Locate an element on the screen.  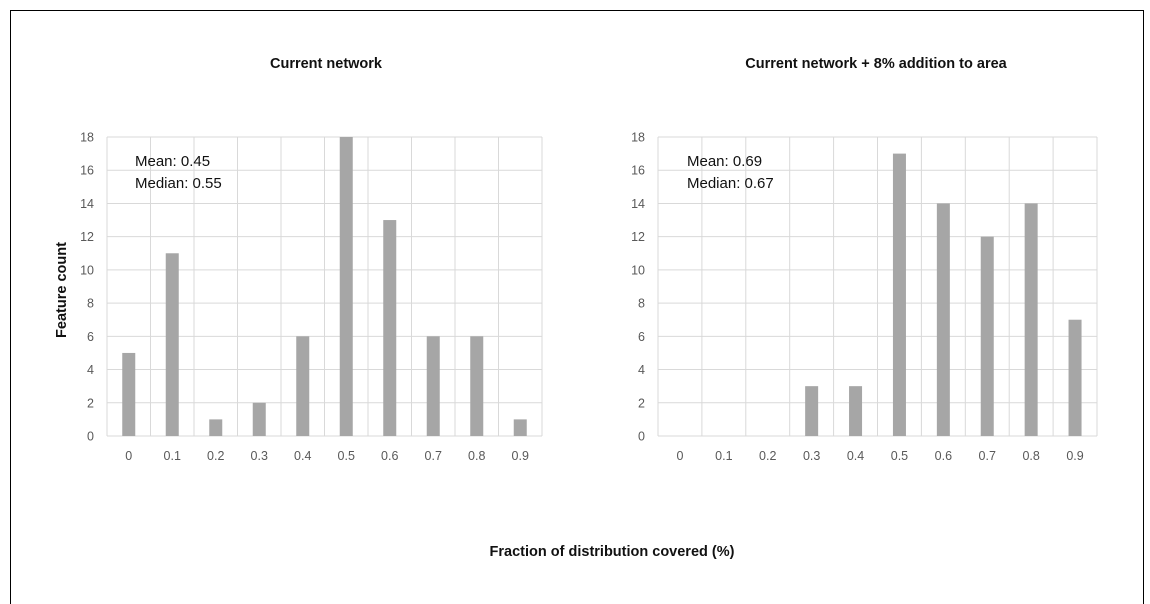
mean-annotation: Mean: 0.45 is located at coordinates (172, 161).